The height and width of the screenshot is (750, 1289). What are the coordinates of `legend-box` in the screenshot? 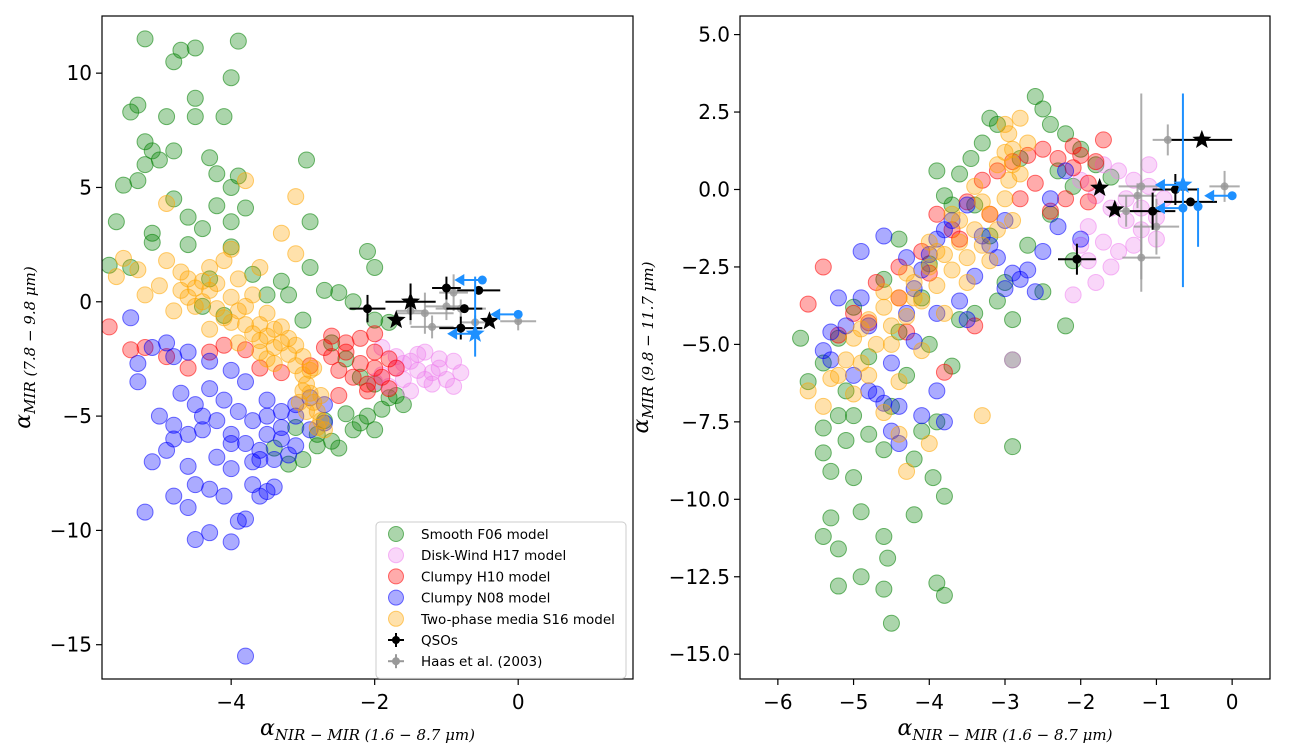 It's located at (501, 600).